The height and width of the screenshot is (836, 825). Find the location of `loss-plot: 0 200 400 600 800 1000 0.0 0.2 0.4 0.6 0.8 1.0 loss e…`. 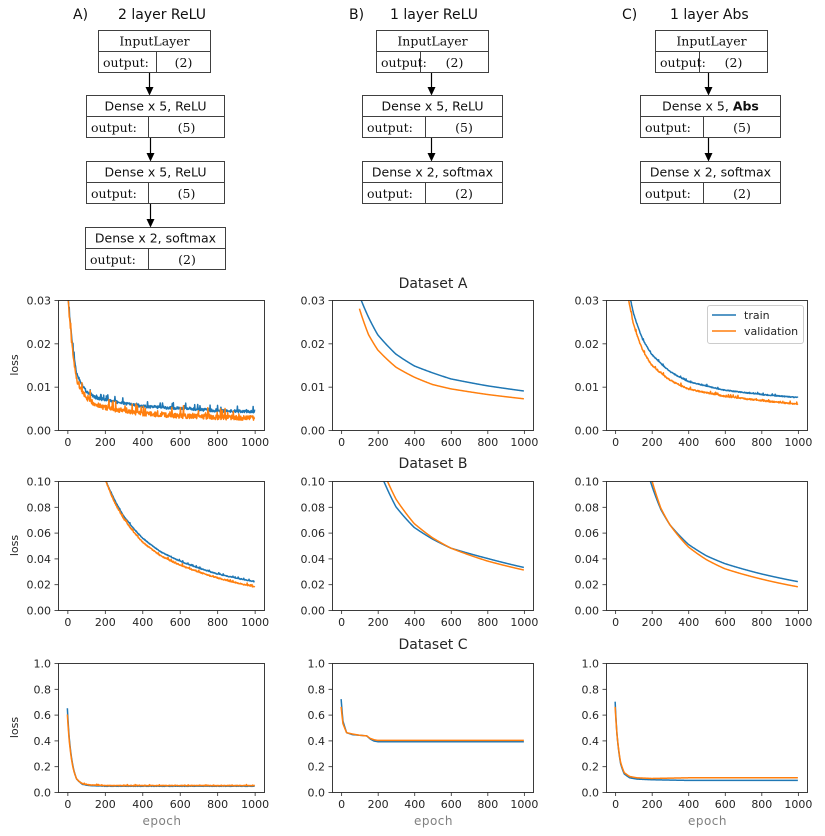

loss-plot: 0 200 400 600 800 1000 0.0 0.2 0.4 0.6 0.8 1.0 loss e… is located at coordinates (138, 743).